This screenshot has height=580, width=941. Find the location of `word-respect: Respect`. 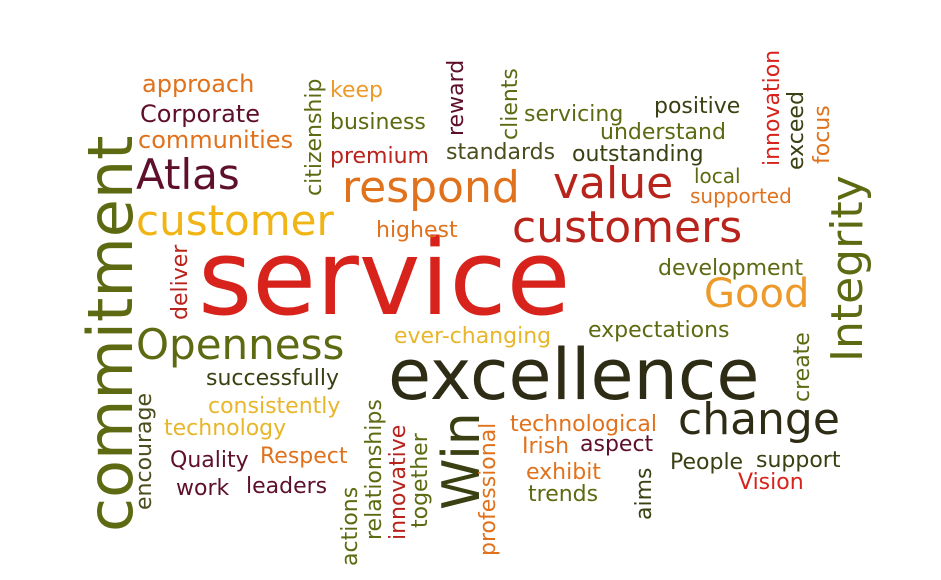

word-respect: Respect is located at coordinates (304, 456).